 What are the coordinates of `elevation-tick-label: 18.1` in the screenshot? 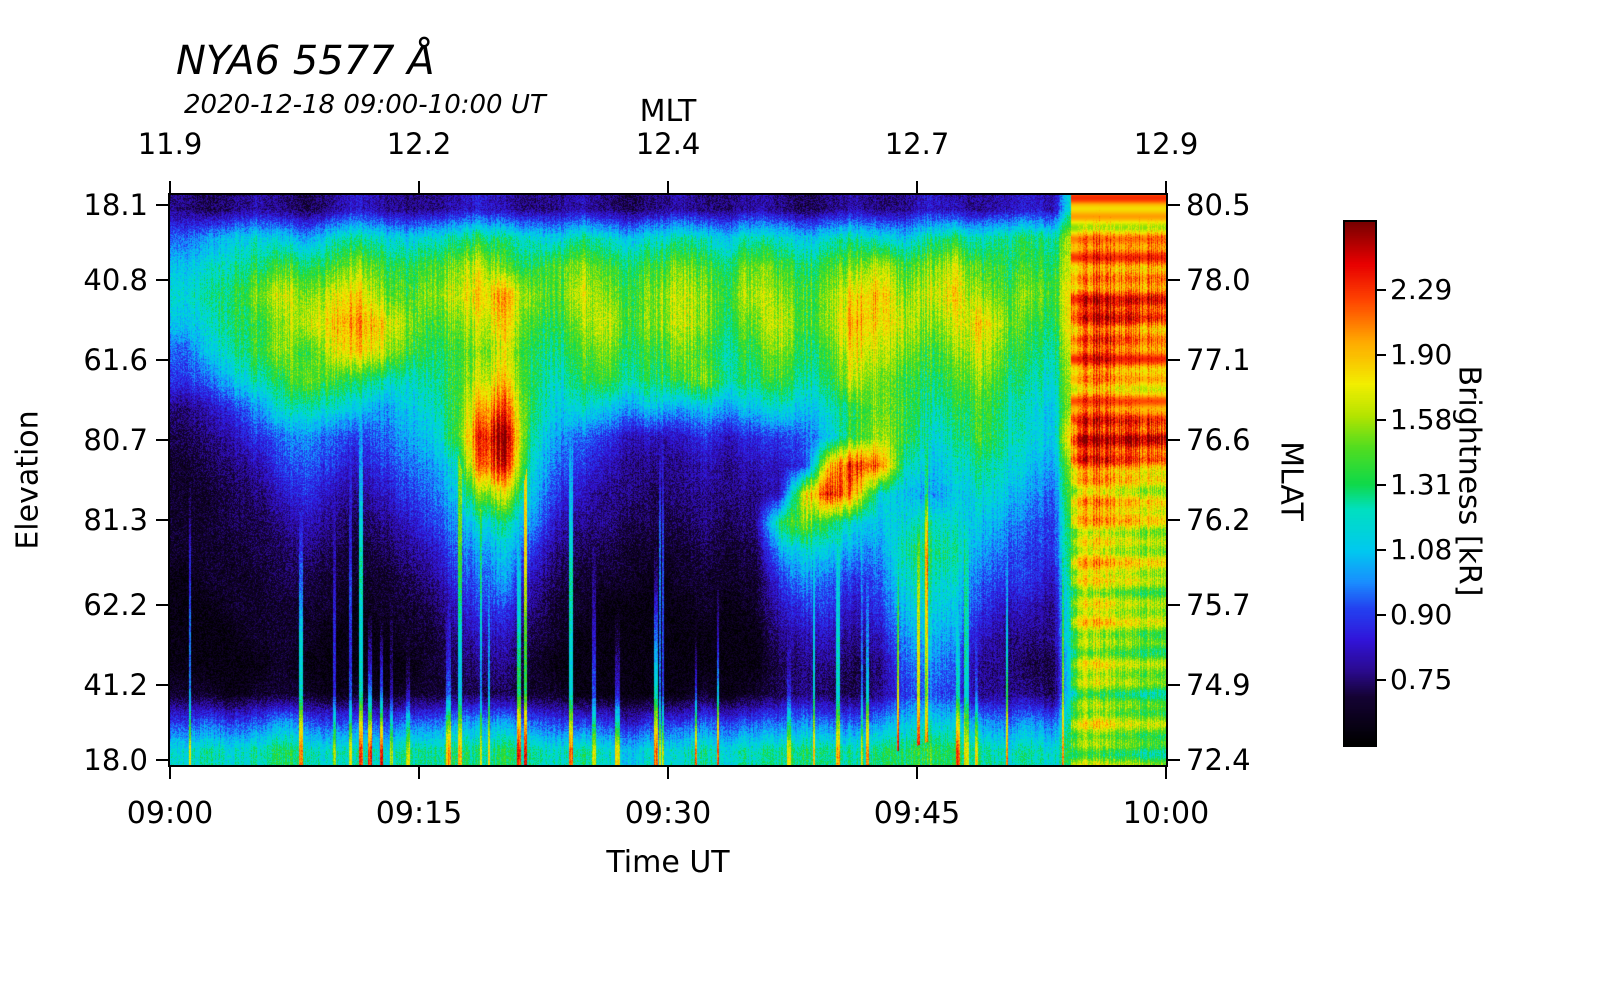 It's located at (115, 205).